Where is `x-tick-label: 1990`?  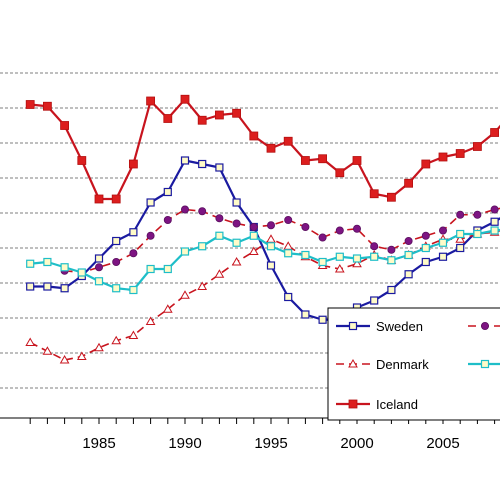
x-tick-label: 1990 is located at coordinates (184, 443).